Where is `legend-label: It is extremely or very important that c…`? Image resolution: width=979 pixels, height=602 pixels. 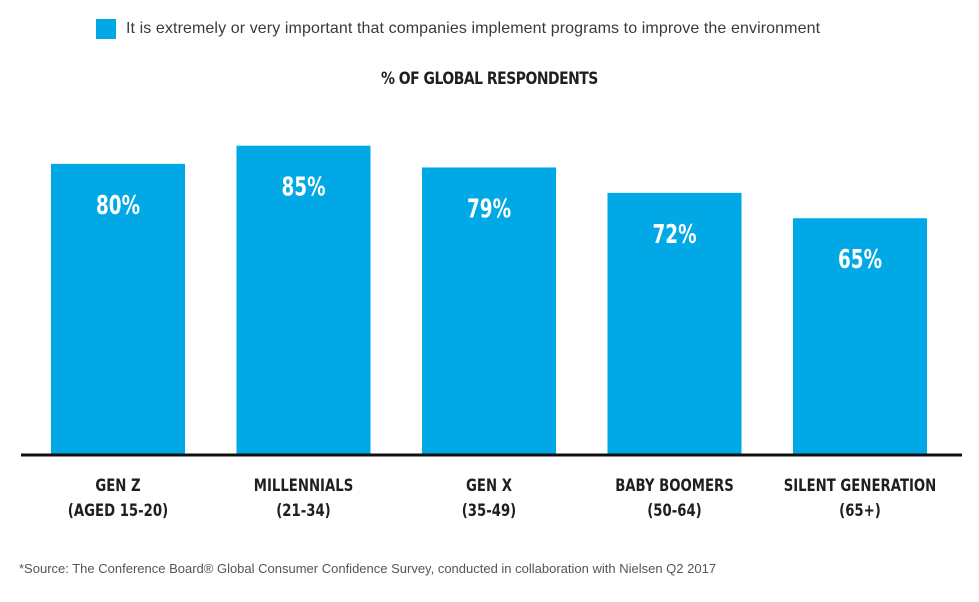 legend-label: It is extremely or very important that c… is located at coordinates (473, 28).